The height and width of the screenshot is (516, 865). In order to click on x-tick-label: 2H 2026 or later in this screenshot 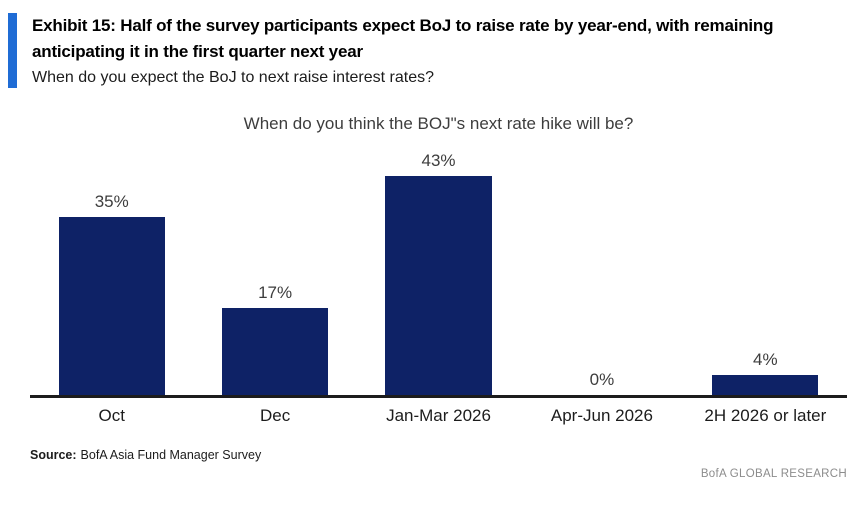, I will do `click(765, 415)`.